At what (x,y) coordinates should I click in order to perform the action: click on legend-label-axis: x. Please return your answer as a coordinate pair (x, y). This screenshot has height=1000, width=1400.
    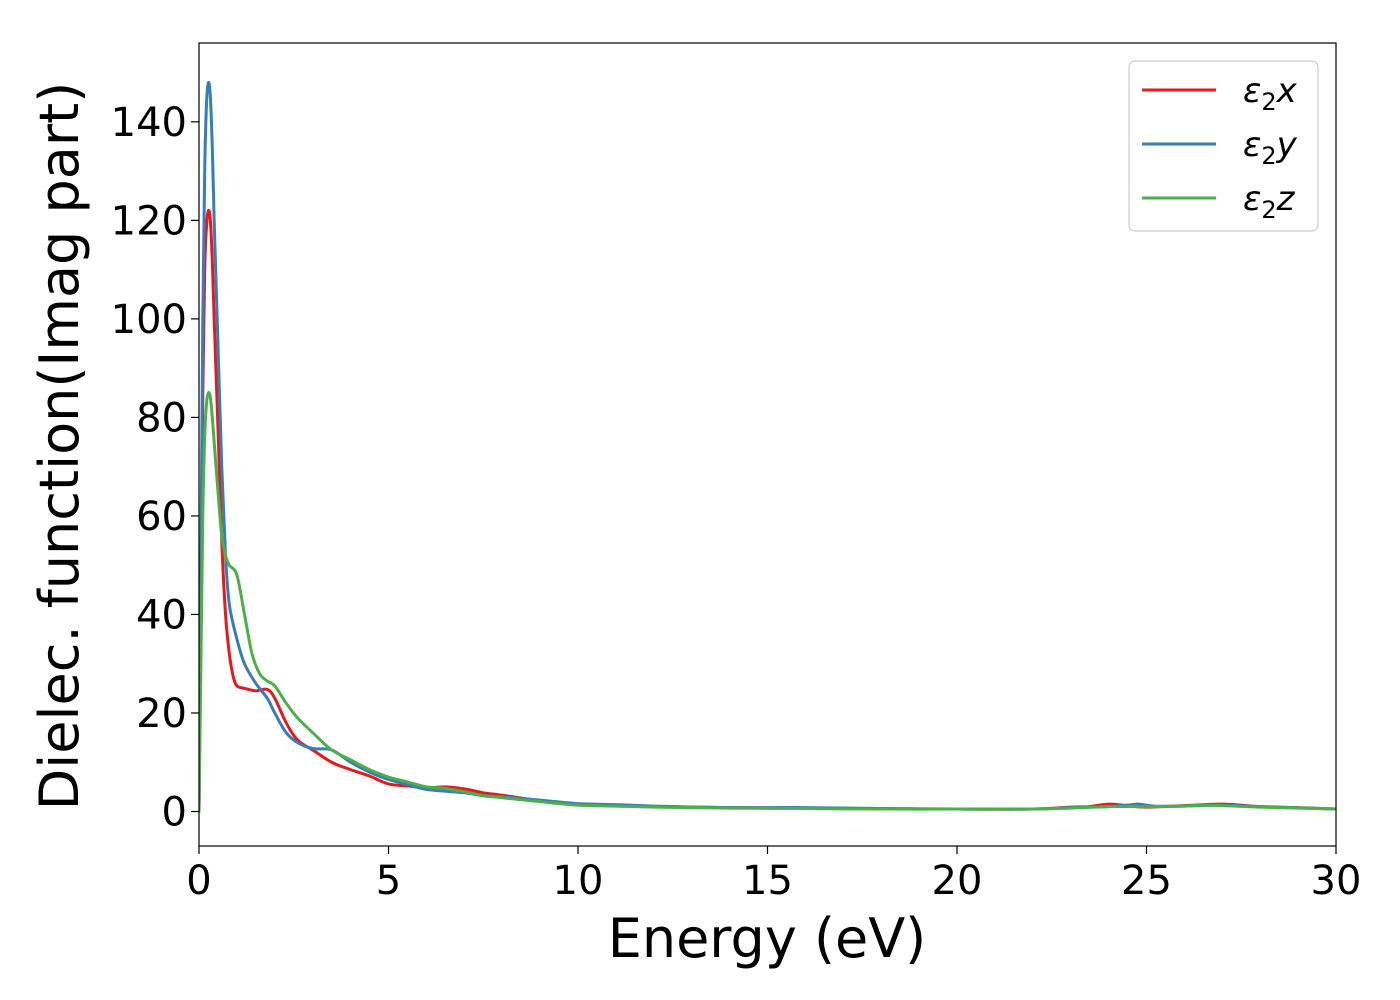
    Looking at the image, I should click on (1287, 91).